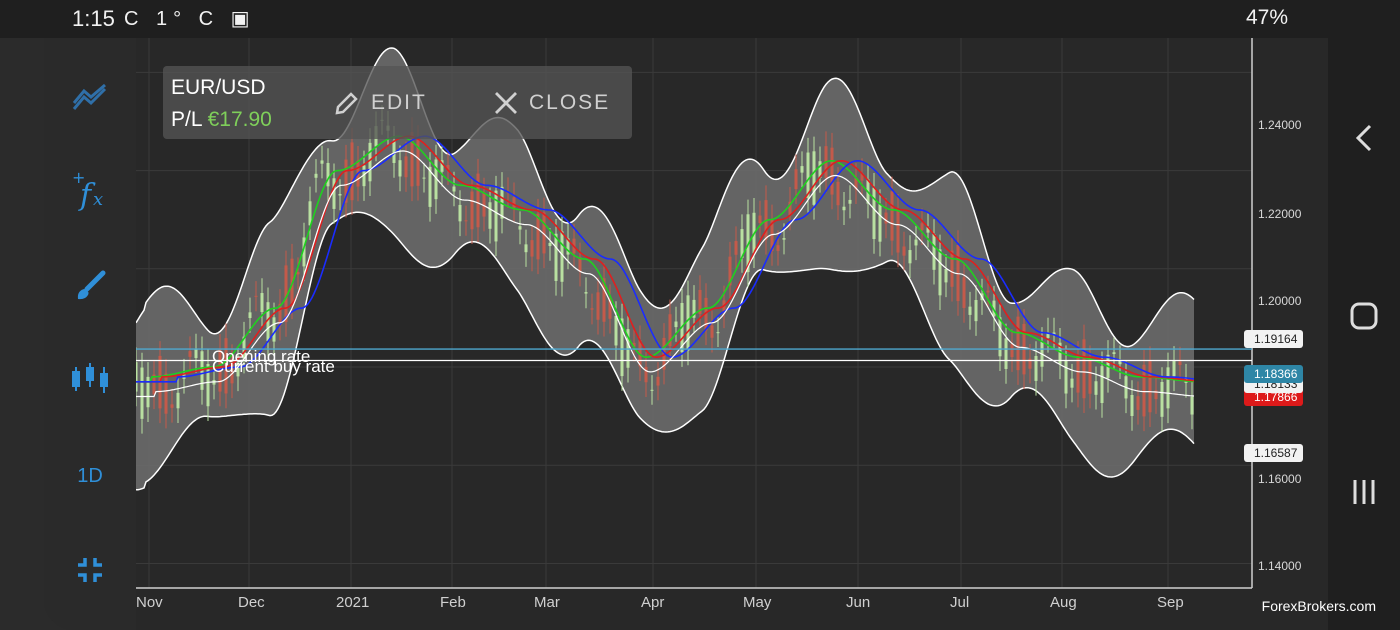 This screenshot has height=630, width=1400. Describe the element at coordinates (261, 356) in the screenshot. I see `opening-rate-label: Opening rate` at that location.